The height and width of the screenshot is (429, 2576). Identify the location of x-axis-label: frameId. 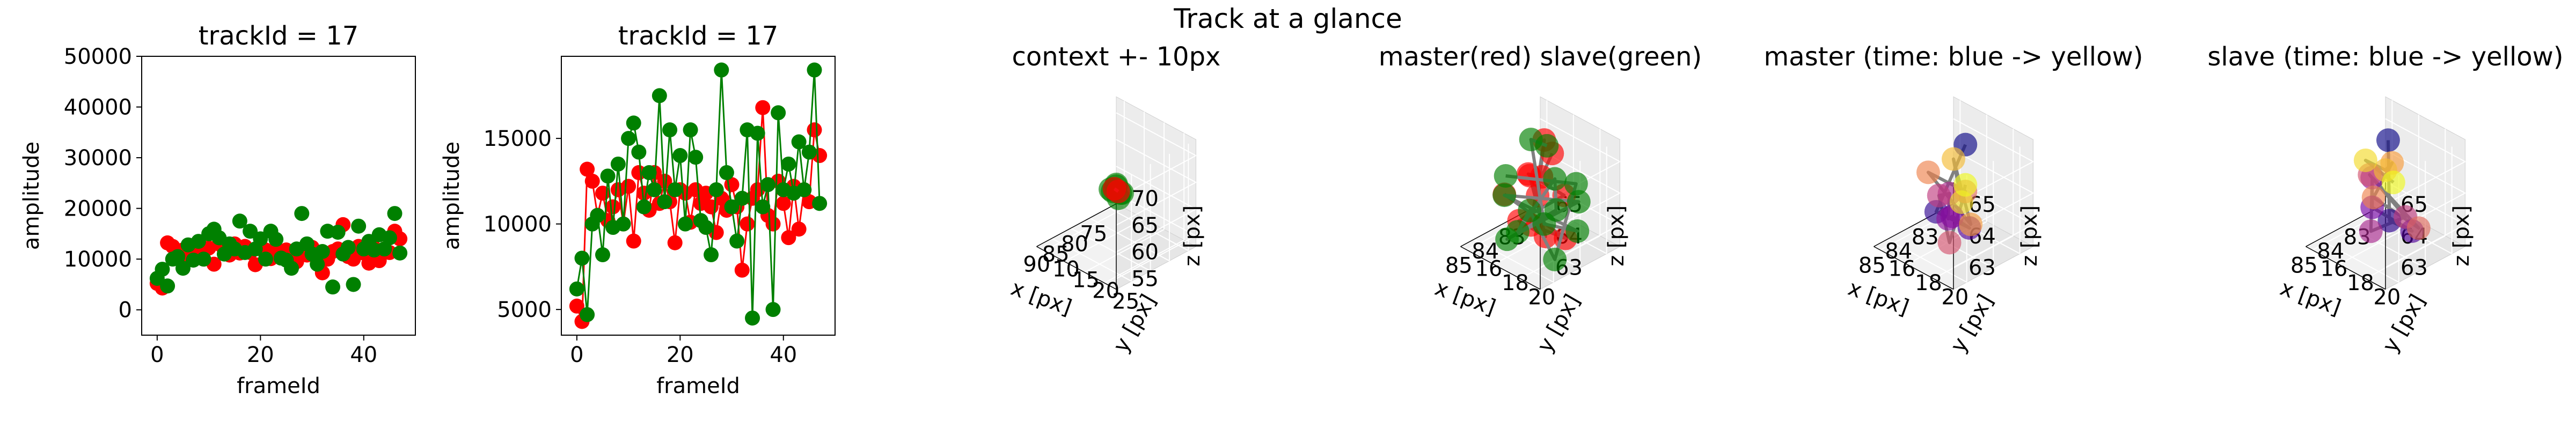
(278, 386).